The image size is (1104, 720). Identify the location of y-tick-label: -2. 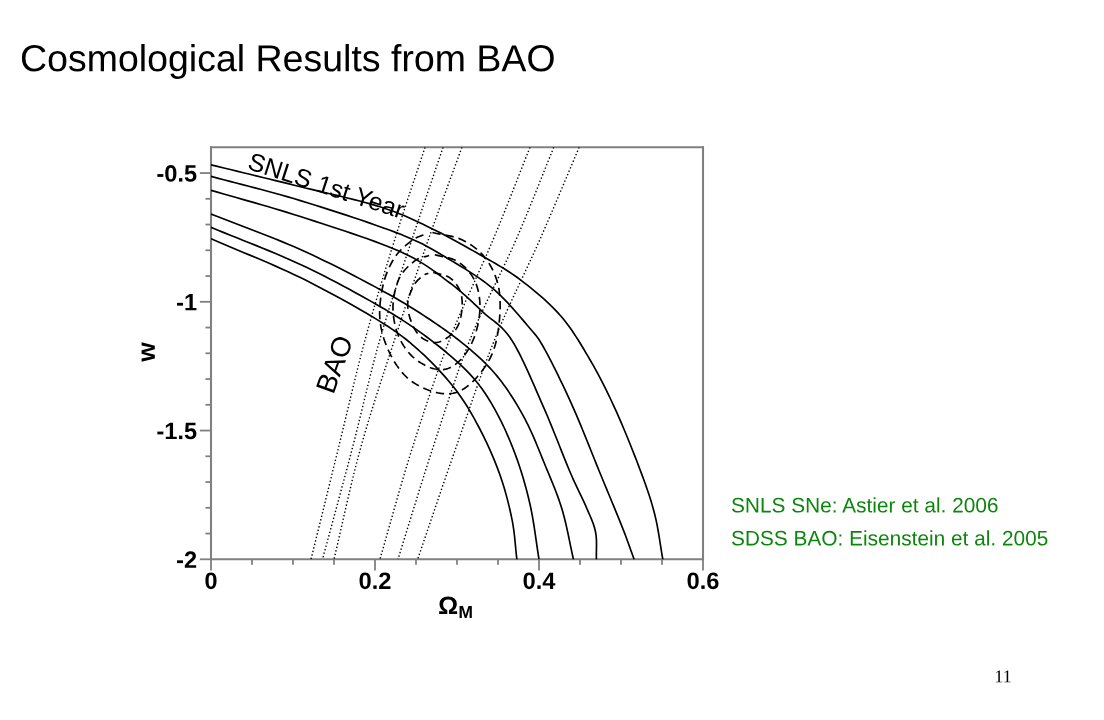
(187, 559).